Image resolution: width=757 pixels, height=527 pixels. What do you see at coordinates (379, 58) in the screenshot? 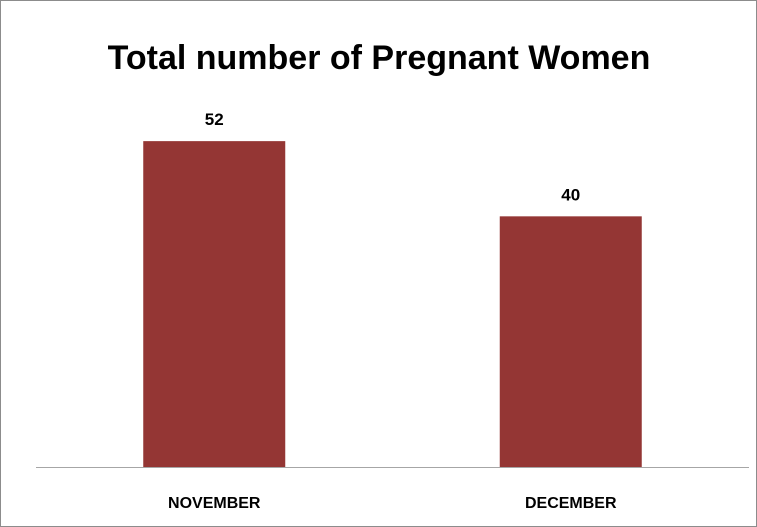
I see `chart-title: Total number of Pregnant Women` at bounding box center [379, 58].